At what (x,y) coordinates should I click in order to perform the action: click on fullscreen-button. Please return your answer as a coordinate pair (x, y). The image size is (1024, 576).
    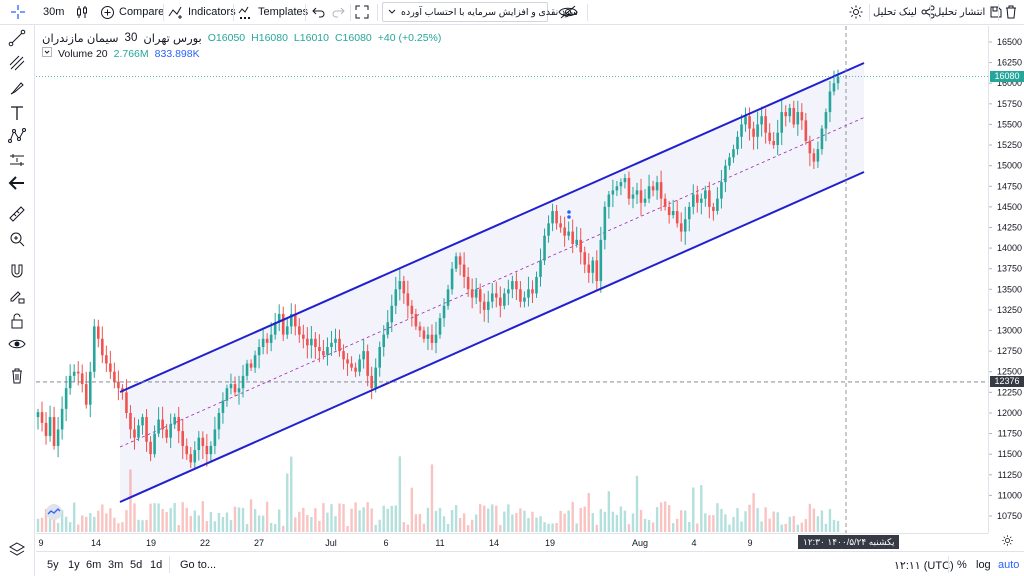
    Looking at the image, I should click on (362, 12).